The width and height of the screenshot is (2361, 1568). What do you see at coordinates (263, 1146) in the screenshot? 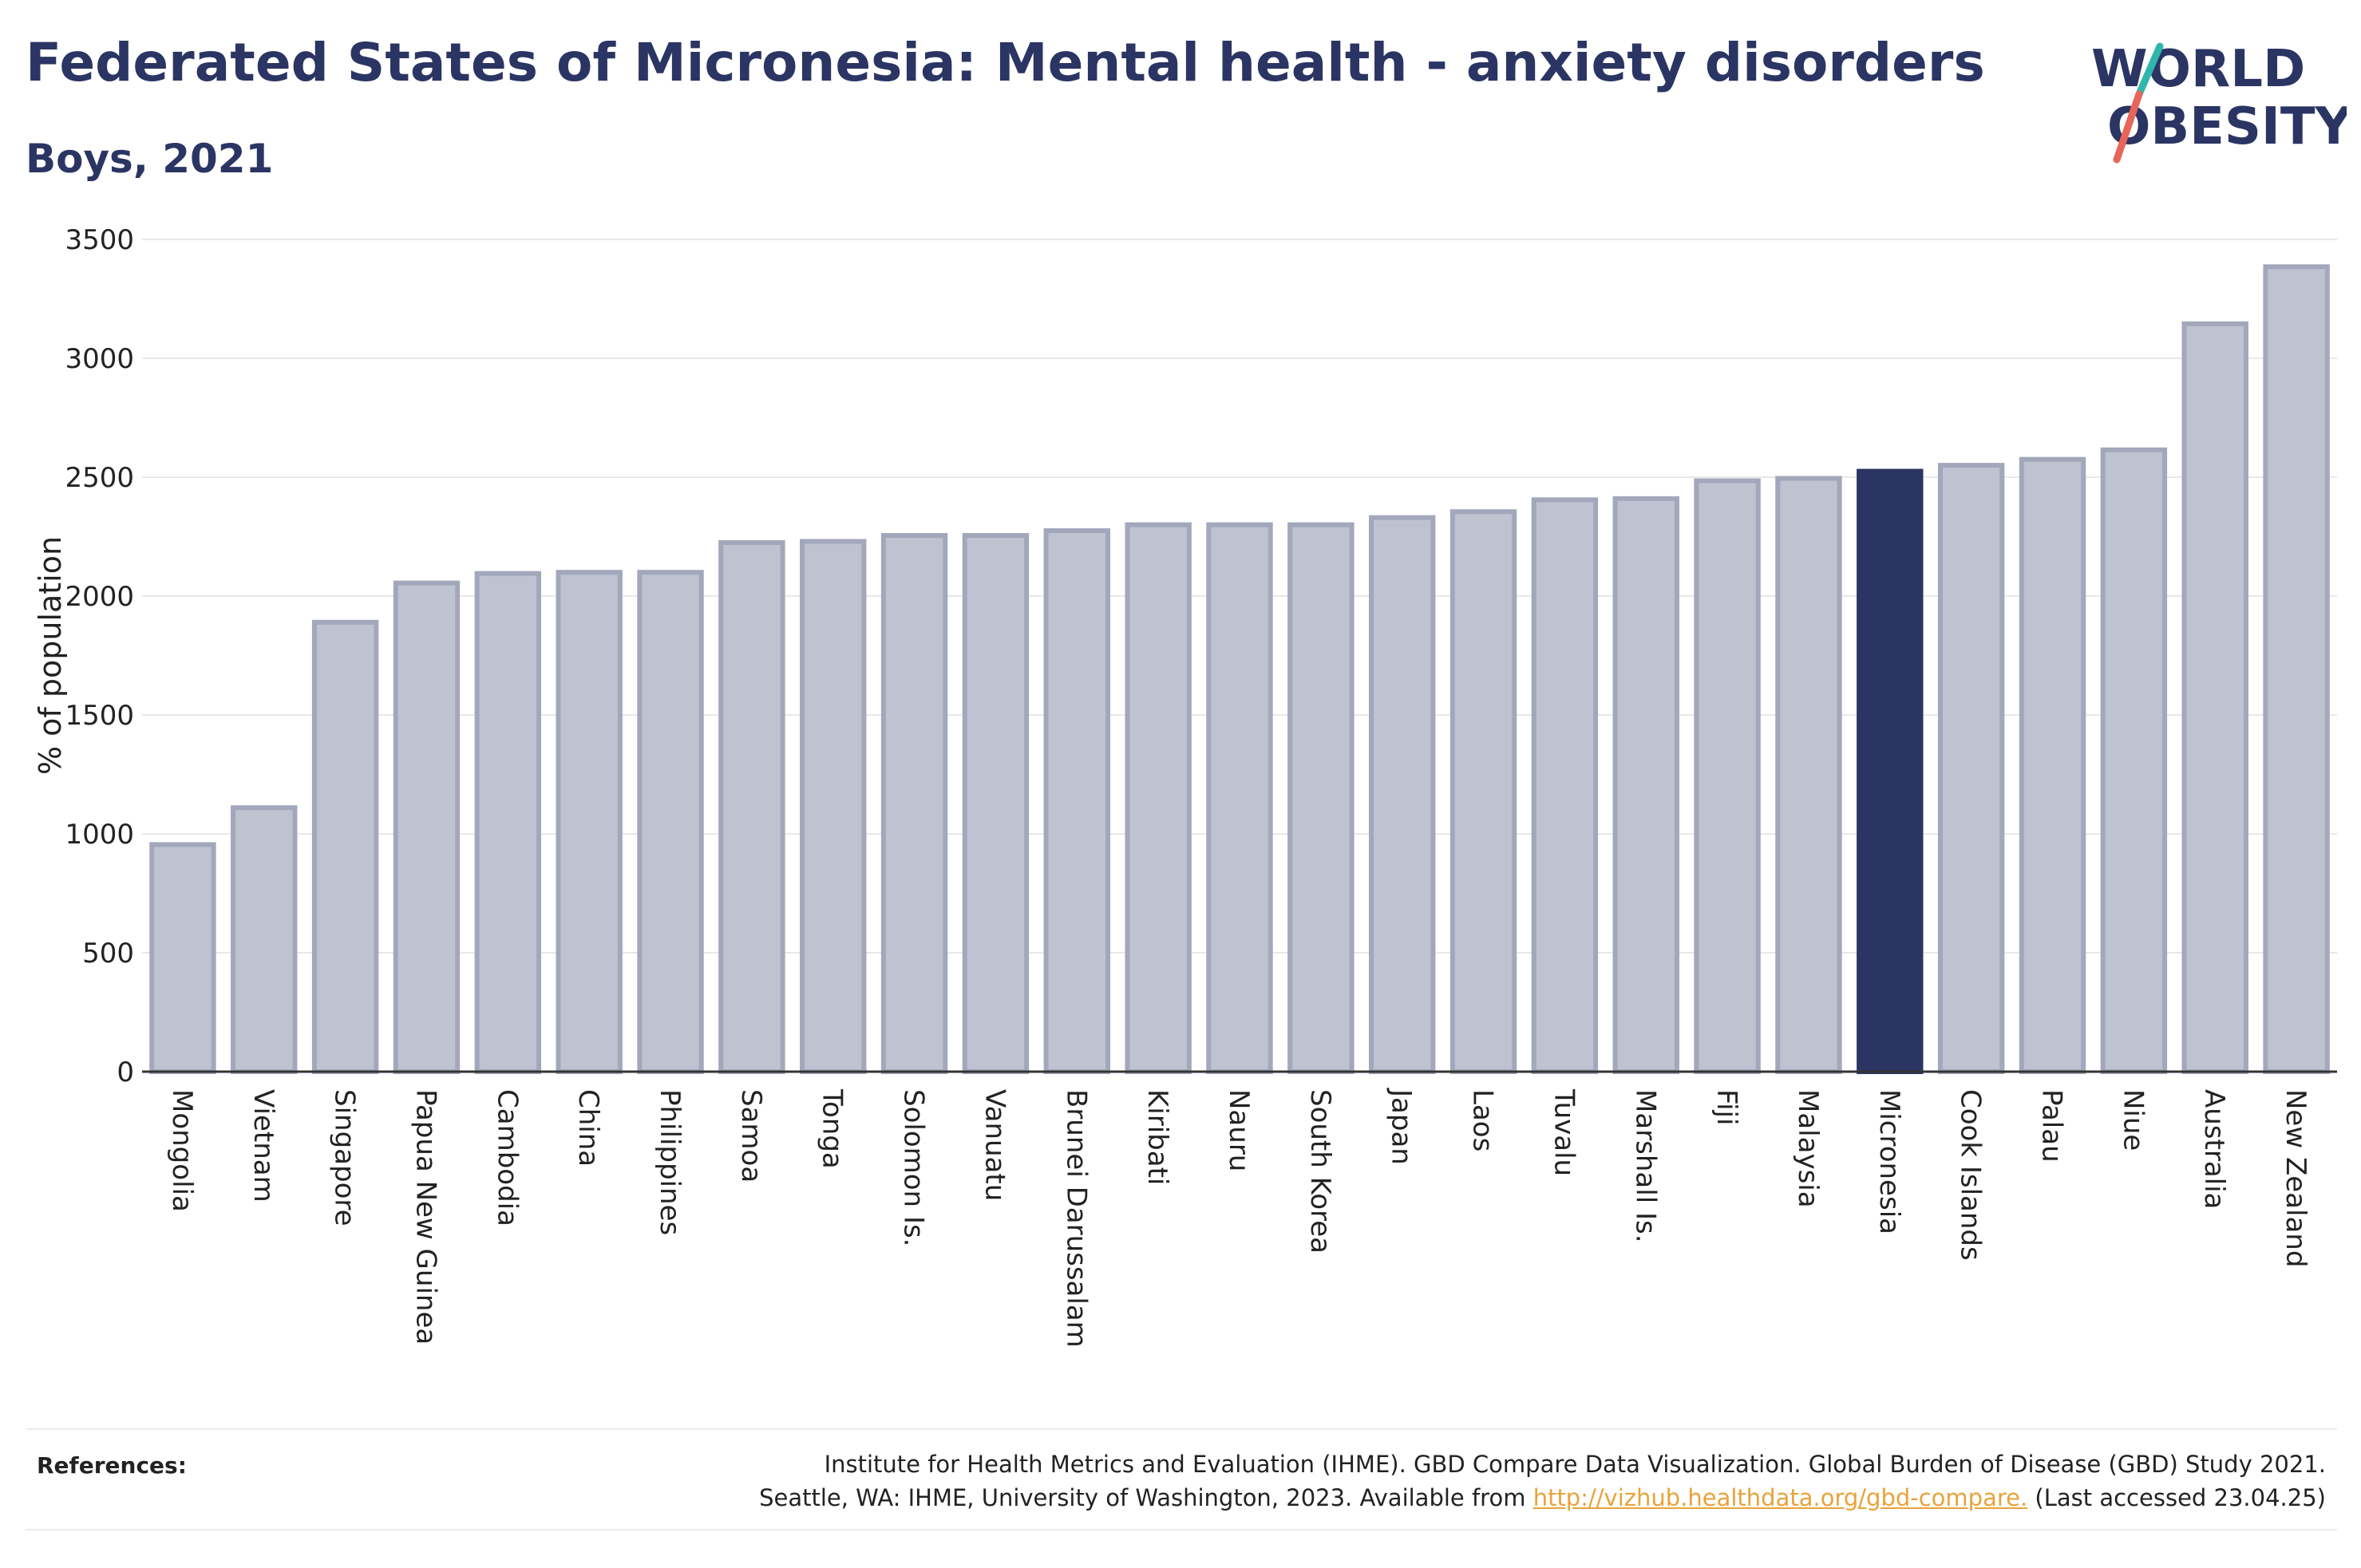
I see `x-tick-label: Vietnam` at bounding box center [263, 1146].